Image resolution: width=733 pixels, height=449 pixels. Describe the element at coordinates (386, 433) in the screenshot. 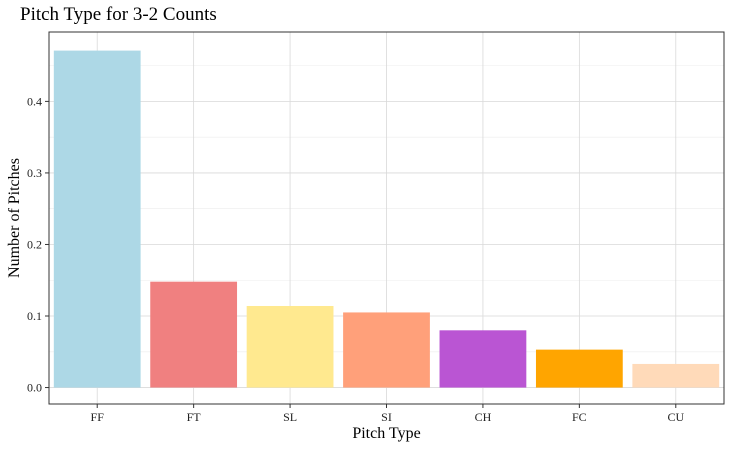

I see `x-axis-title: Pitch Type` at that location.